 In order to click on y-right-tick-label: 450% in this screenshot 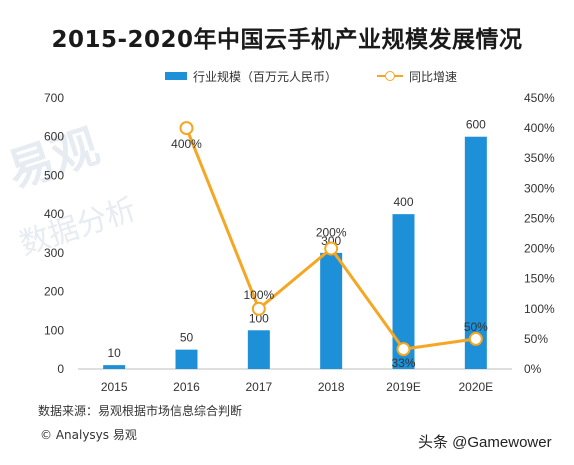, I will do `click(539, 98)`.